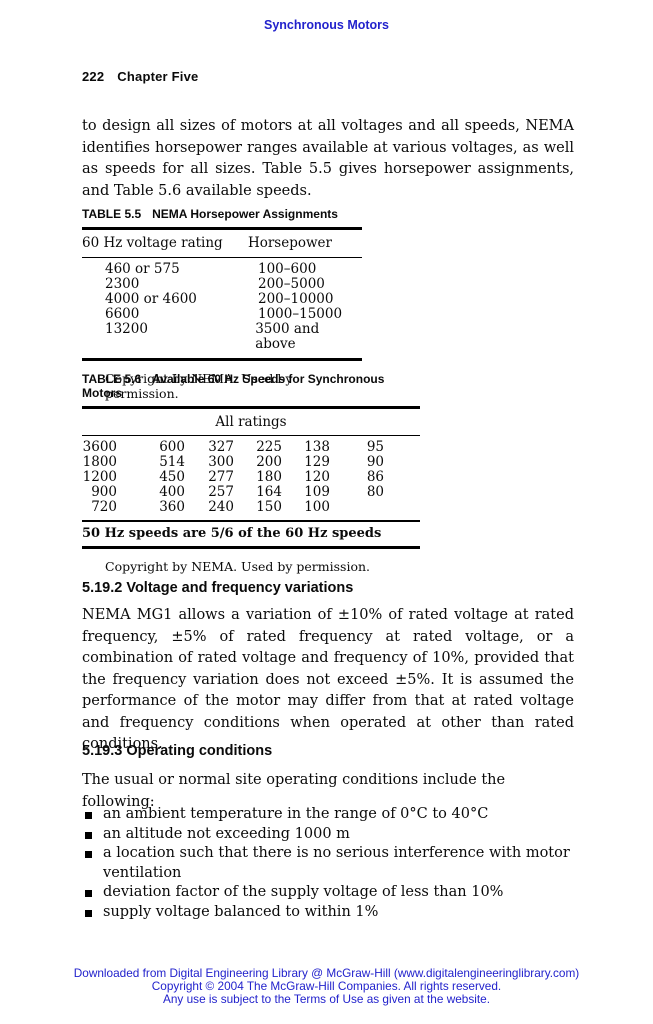 The width and height of the screenshot is (653, 1024). What do you see at coordinates (221, 492) in the screenshot?
I see `cell-speed: 257` at bounding box center [221, 492].